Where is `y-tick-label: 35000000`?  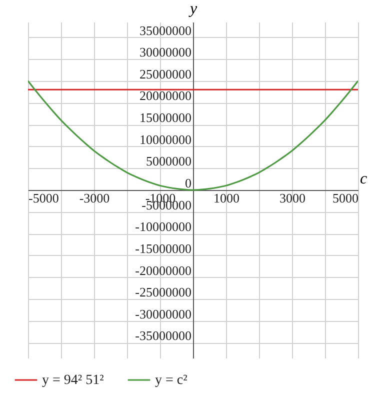 y-tick-label: 35000000 is located at coordinates (166, 30).